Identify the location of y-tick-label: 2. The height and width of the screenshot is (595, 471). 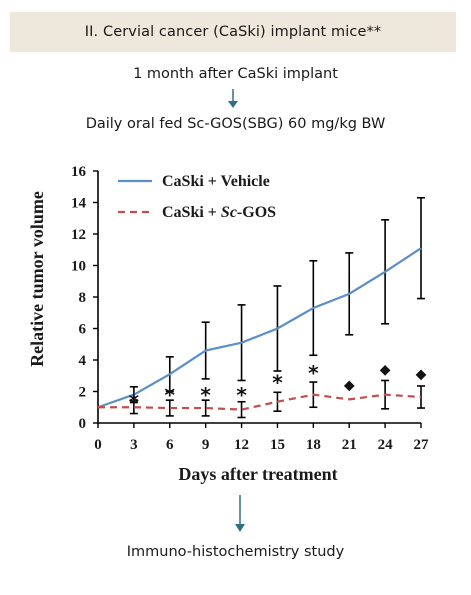
(83, 393).